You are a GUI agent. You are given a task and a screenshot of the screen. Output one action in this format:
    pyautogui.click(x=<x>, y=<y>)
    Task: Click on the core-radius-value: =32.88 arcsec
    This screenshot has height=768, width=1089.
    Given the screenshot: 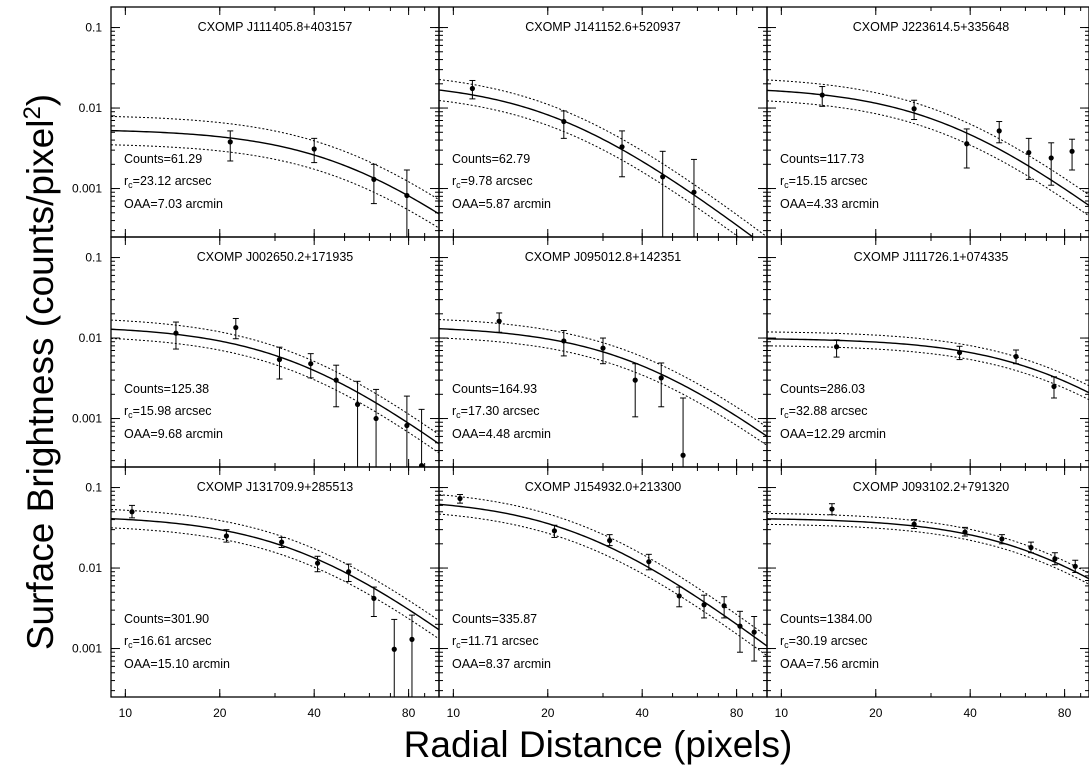 What is the action you would take?
    pyautogui.click(x=828, y=411)
    